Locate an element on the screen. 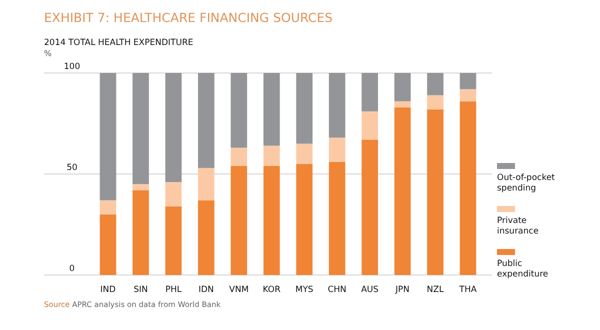 This screenshot has height=330, width=600. x-tick-label: VNM is located at coordinates (239, 290).